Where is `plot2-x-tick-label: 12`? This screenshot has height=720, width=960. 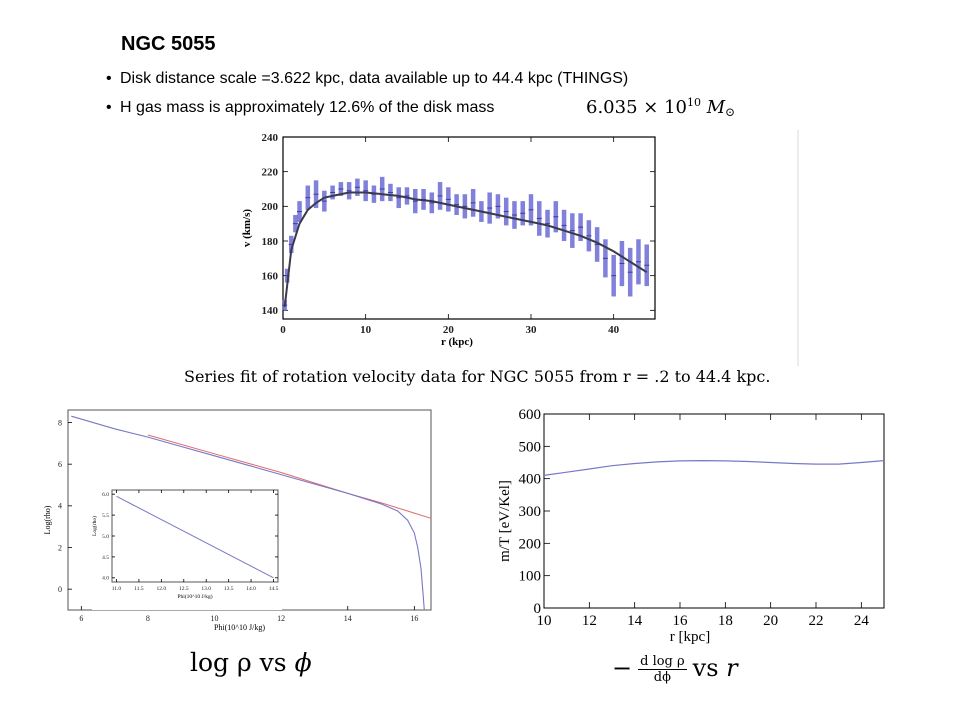 plot2-x-tick-label: 12 is located at coordinates (281, 618).